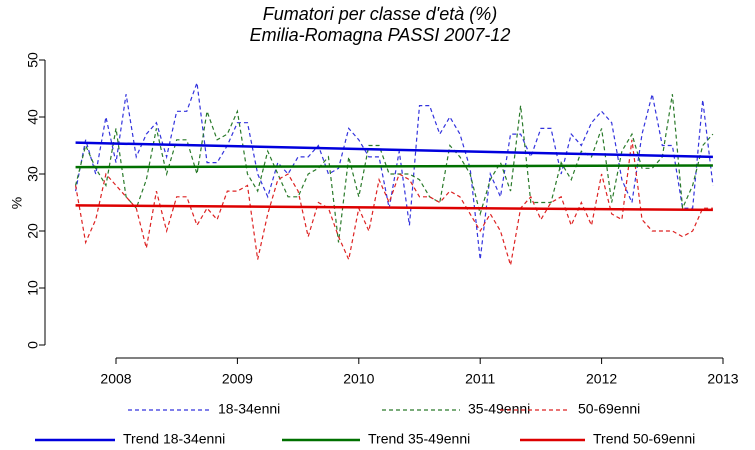 The height and width of the screenshot is (450, 755). I want to click on y-axis-label: %, so click(17, 203).